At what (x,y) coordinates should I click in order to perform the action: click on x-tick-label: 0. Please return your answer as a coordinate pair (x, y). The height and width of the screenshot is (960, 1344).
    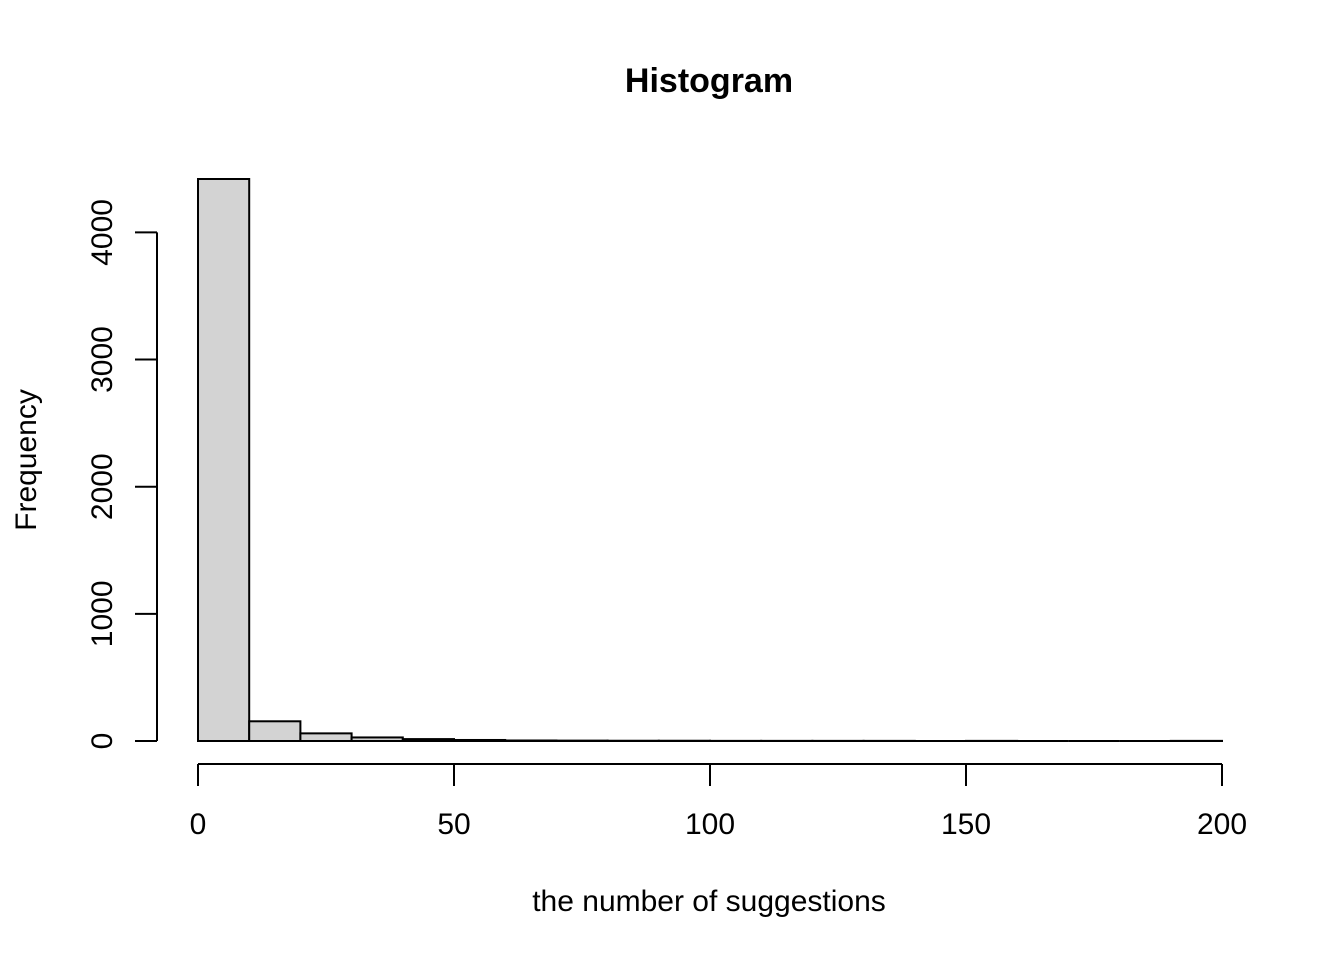
    Looking at the image, I should click on (198, 824).